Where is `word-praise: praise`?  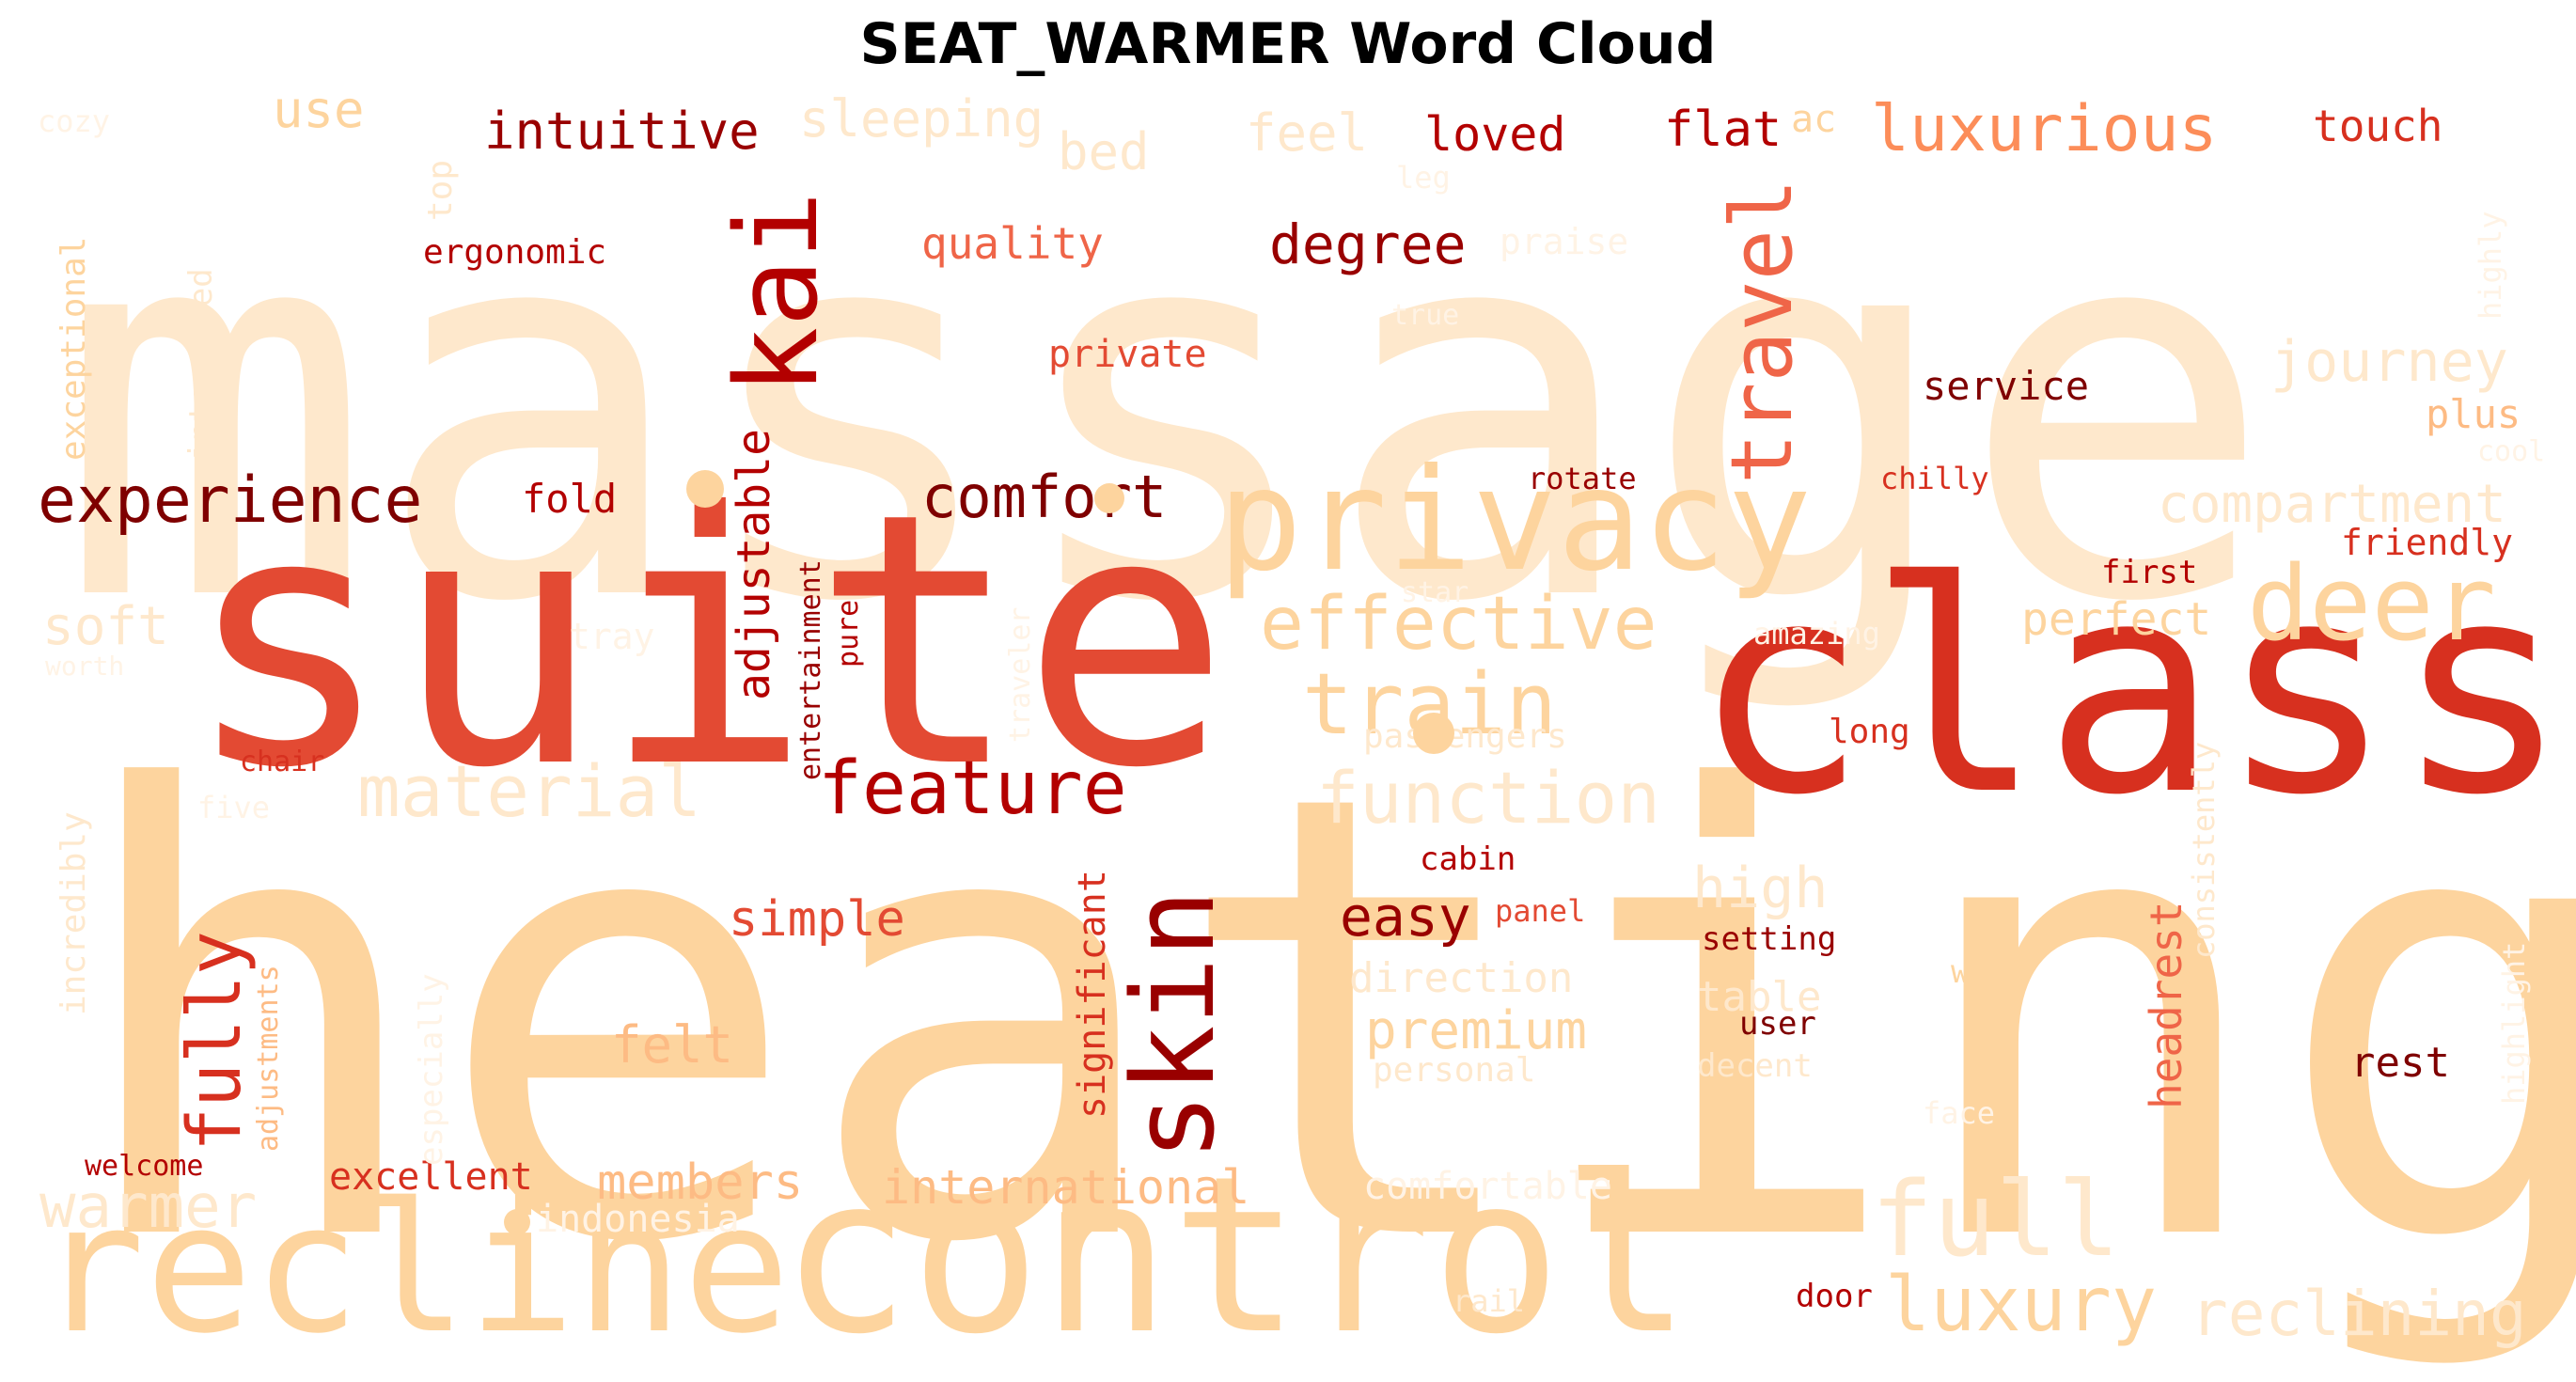
word-praise: praise is located at coordinates (1564, 241).